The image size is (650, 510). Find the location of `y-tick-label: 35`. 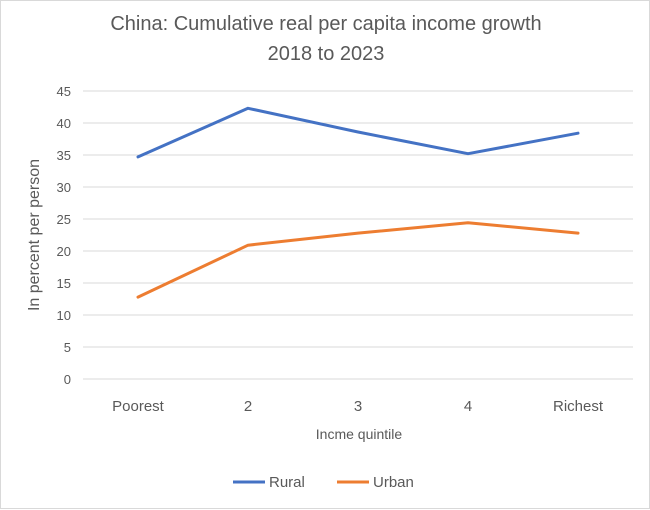

y-tick-label: 35 is located at coordinates (64, 155).